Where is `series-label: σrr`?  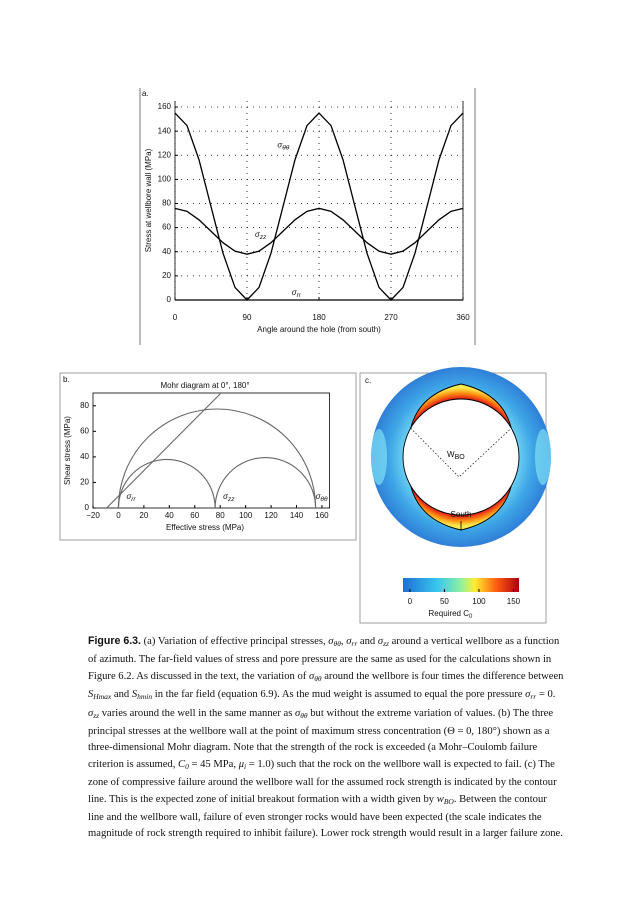 series-label: σrr is located at coordinates (297, 293).